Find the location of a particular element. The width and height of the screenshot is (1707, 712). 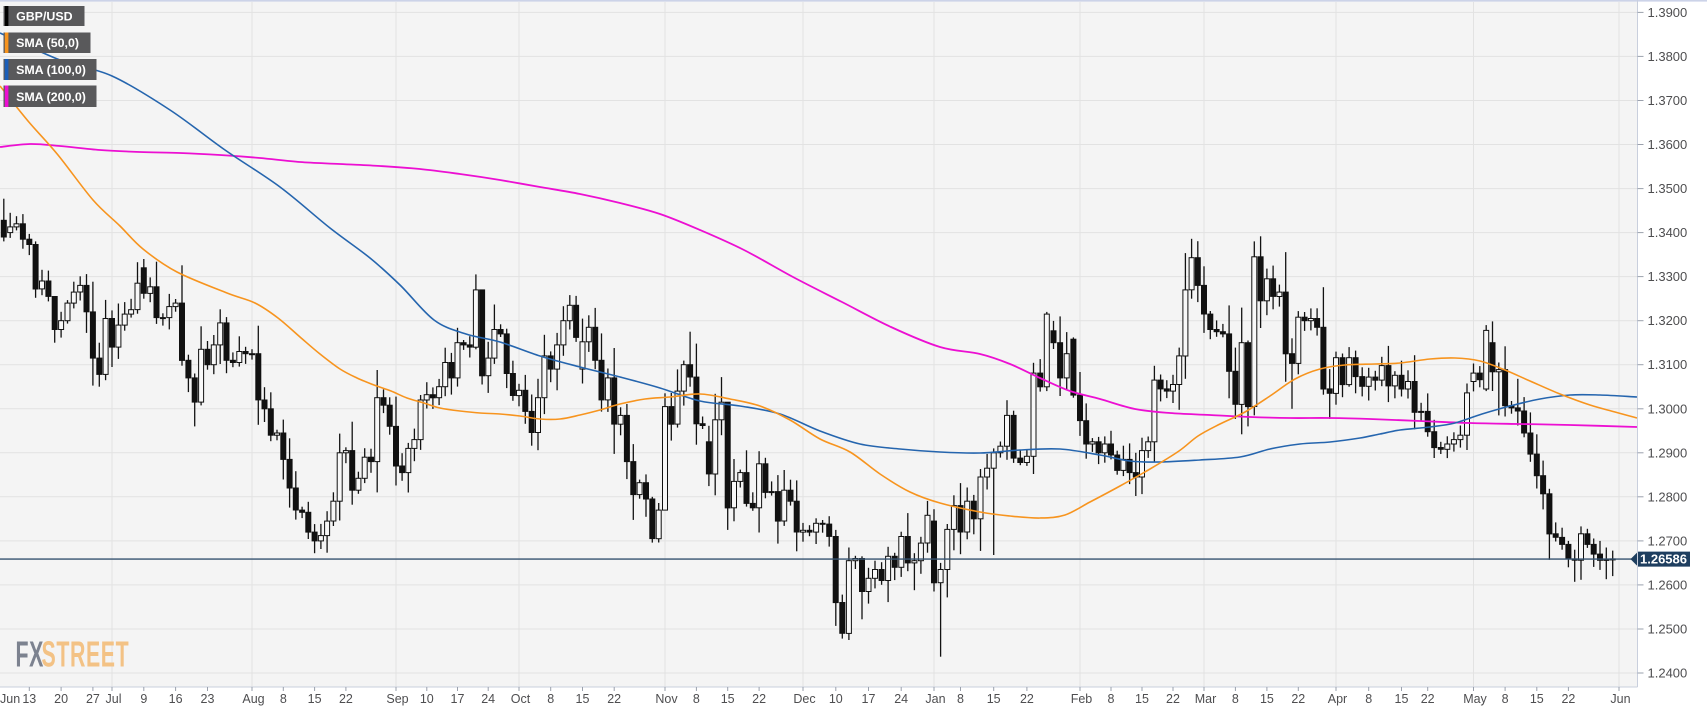

svg-text: 1.3600 is located at coordinates (1668, 144).